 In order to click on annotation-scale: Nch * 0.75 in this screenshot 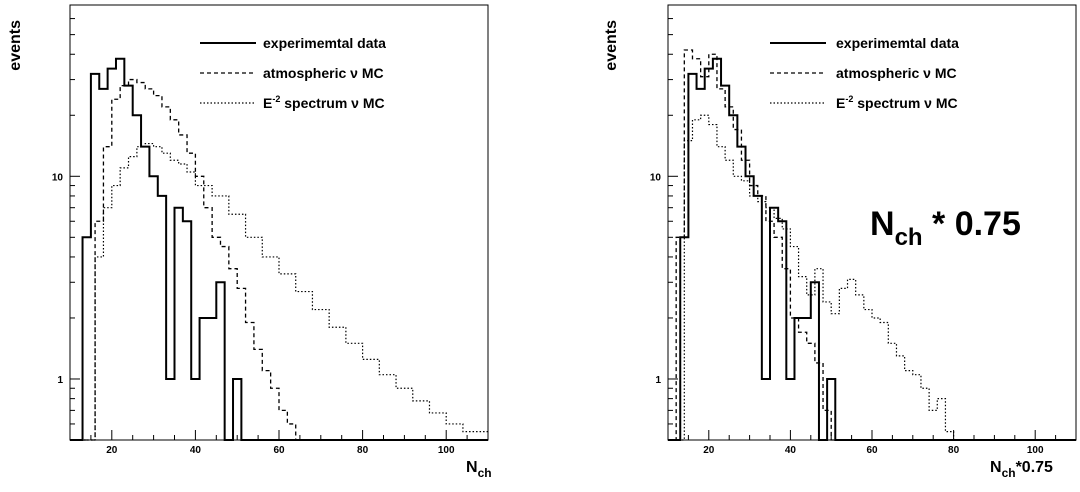, I will do `click(945, 228)`.